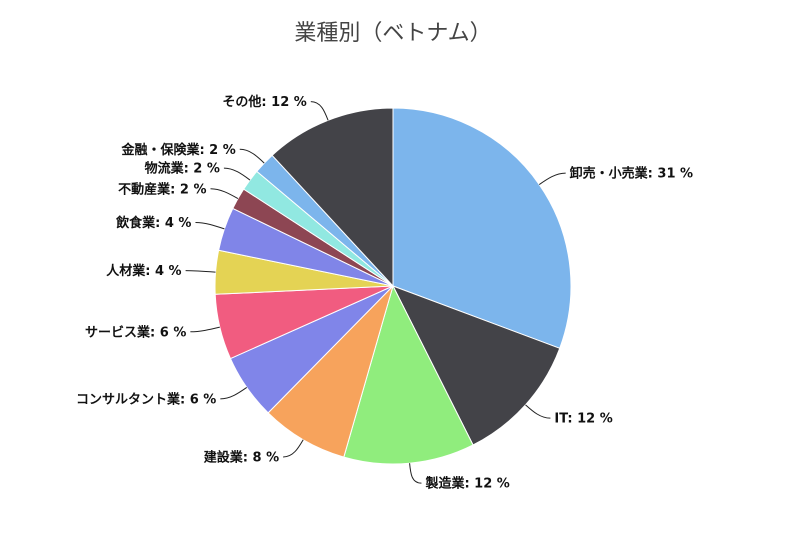 This screenshot has height=560, width=800. Describe the element at coordinates (392, 33) in the screenshot. I see `chart-title: 業種別（ベトナム）` at that location.